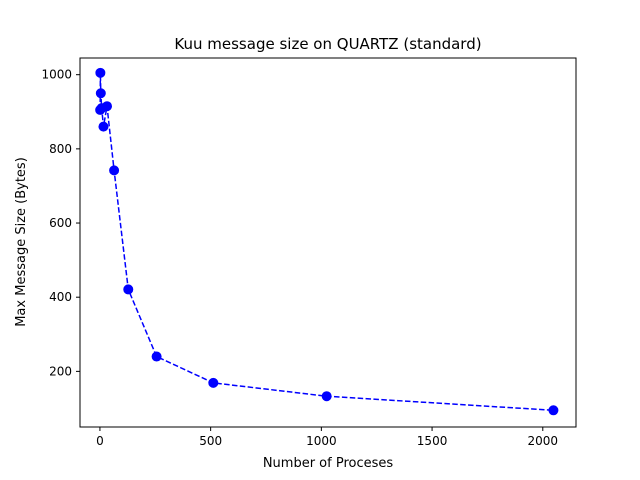  Describe the element at coordinates (321, 441) in the screenshot. I see `x-tick-label: 1000` at that location.